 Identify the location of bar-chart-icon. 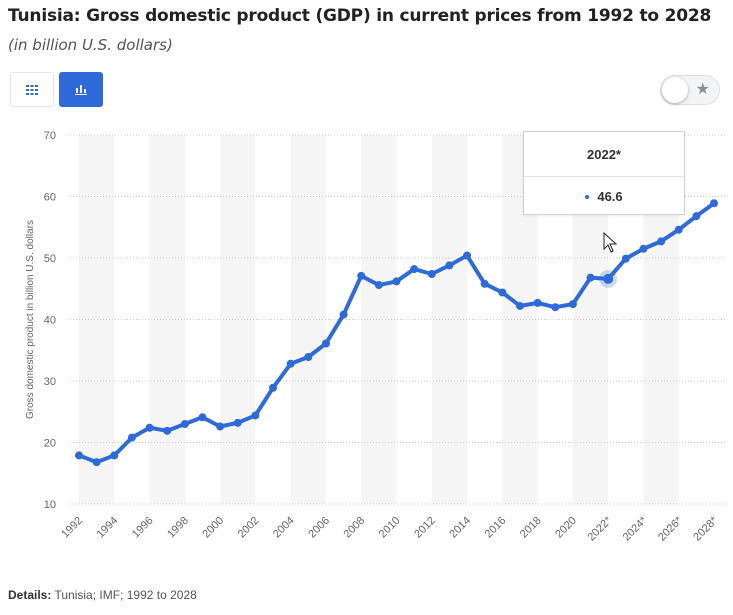
(81, 90).